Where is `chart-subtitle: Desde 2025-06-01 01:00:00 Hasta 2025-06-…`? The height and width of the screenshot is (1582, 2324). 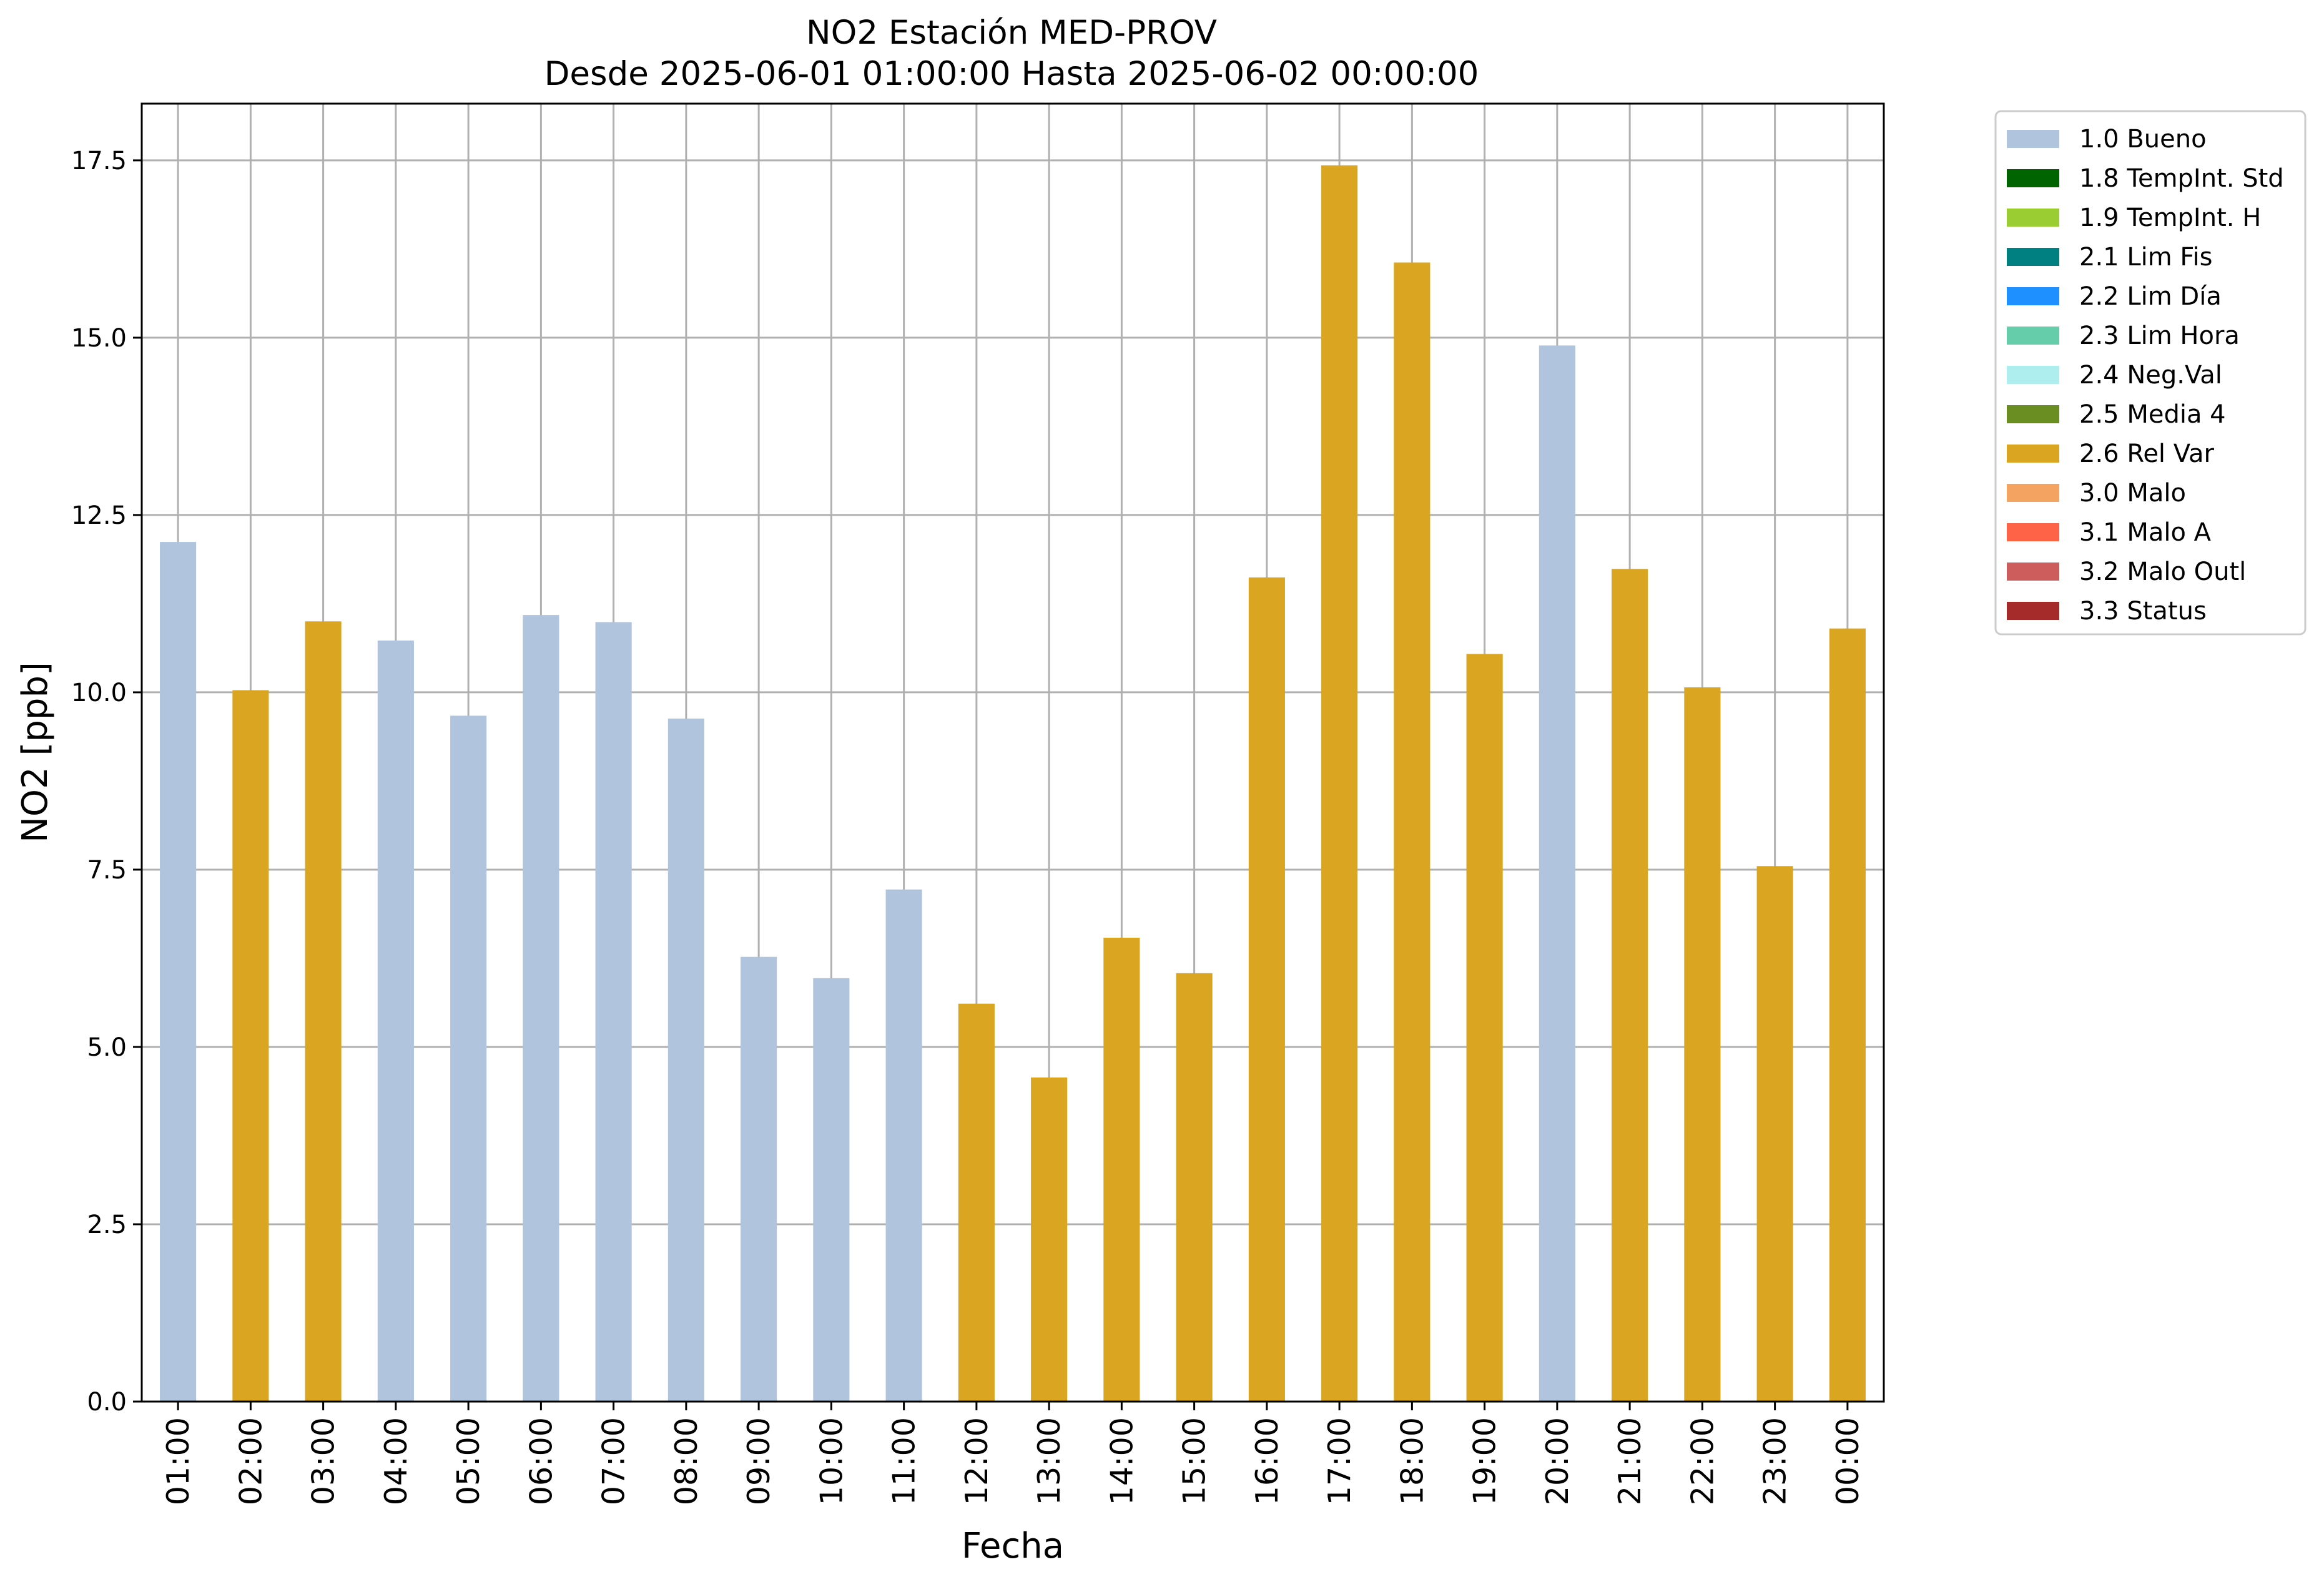 chart-subtitle: Desde 2025-06-01 01:00:00 Hasta 2025-06-… is located at coordinates (1011, 74).